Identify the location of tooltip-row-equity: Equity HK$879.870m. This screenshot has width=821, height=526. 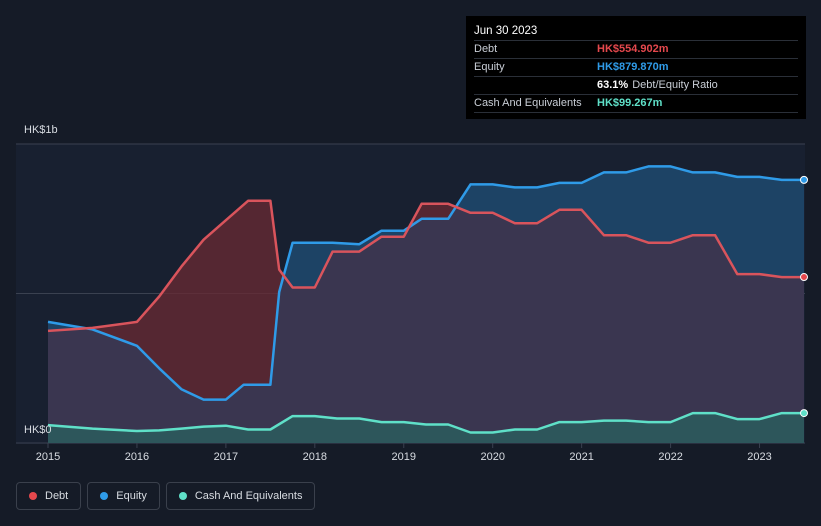
(636, 67).